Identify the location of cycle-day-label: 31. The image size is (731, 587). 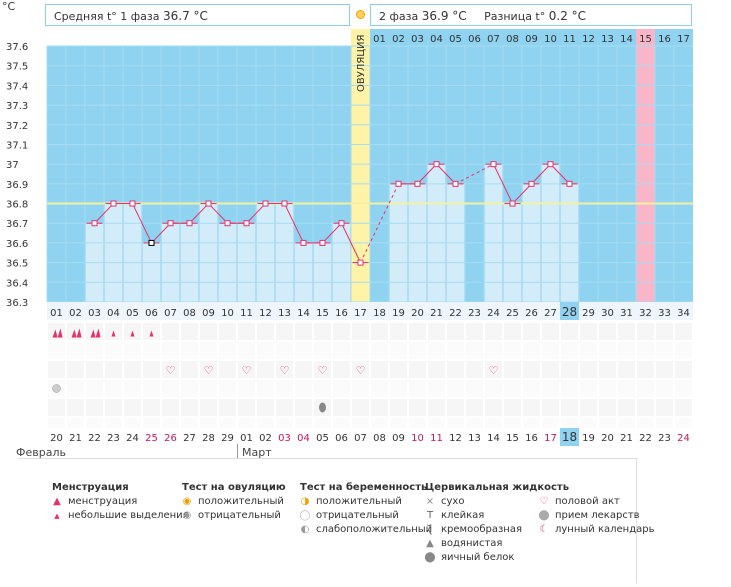
(626, 313).